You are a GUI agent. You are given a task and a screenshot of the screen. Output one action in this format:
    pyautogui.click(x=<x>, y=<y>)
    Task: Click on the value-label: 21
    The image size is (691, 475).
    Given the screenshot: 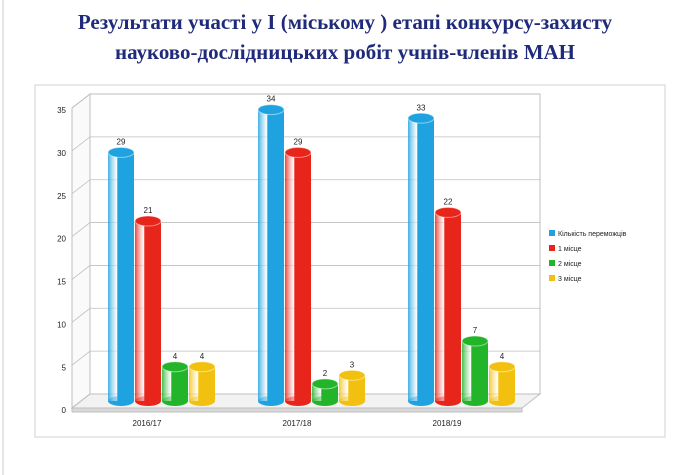 What is the action you would take?
    pyautogui.click(x=148, y=210)
    